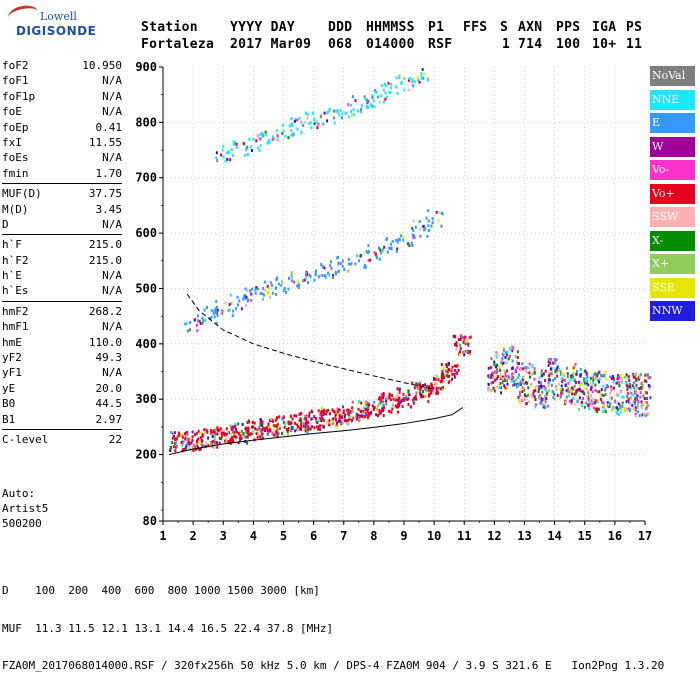  What do you see at coordinates (62, 419) in the screenshot?
I see `parameter-row: B1 2.97` at bounding box center [62, 419].